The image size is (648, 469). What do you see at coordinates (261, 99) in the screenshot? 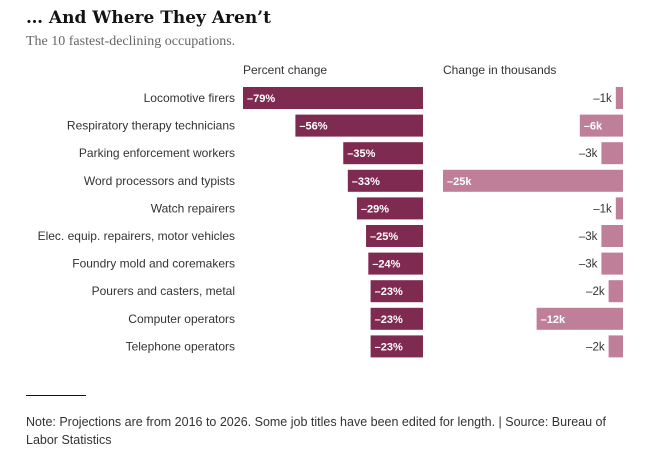
I see `percent-value-label: –79%` at bounding box center [261, 99].